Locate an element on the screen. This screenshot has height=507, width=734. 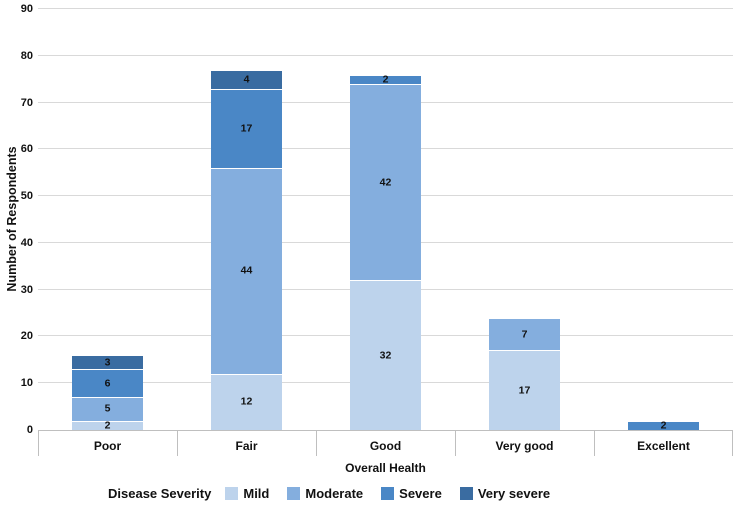
data-label: 3 is located at coordinates (107, 362).